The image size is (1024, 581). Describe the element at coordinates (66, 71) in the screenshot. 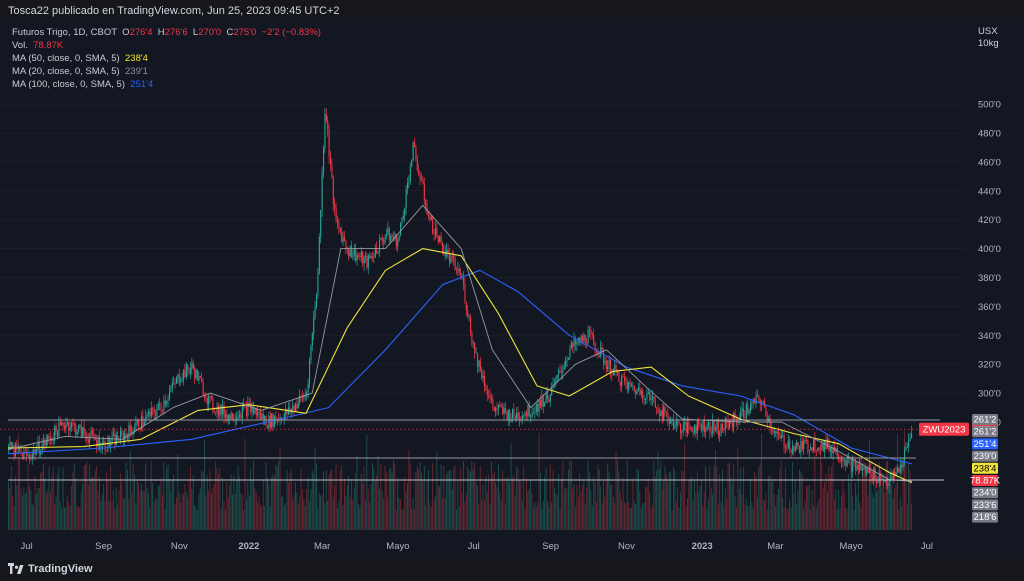

I see `legend-ma20-label: MA (20, close, 0, SMA, 5)` at that location.